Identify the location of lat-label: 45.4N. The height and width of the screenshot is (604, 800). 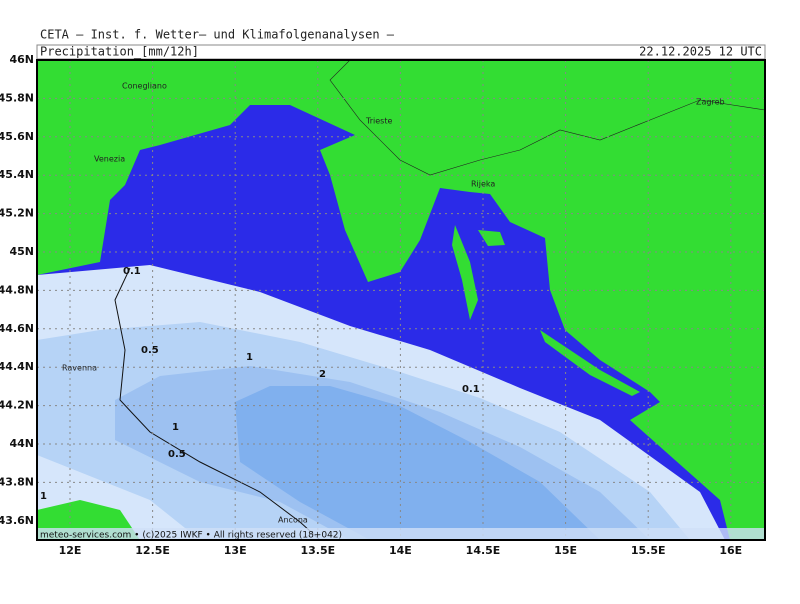
(17, 174).